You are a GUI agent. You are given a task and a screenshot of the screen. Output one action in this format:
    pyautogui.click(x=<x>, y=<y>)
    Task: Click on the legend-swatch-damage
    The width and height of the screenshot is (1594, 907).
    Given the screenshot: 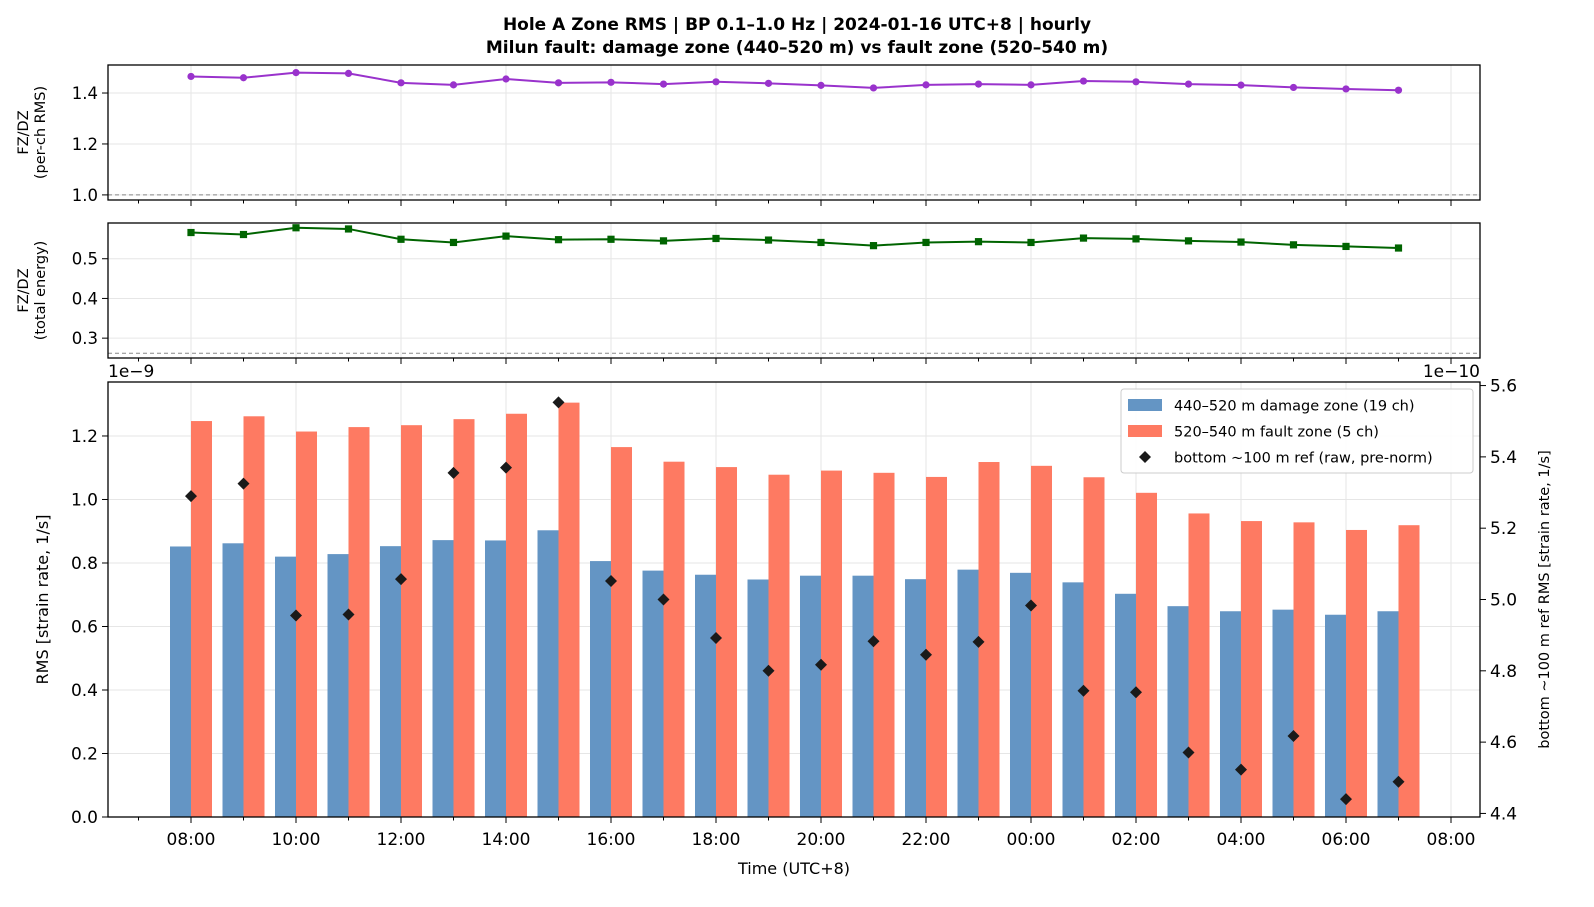 What is the action you would take?
    pyautogui.click(x=1145, y=405)
    